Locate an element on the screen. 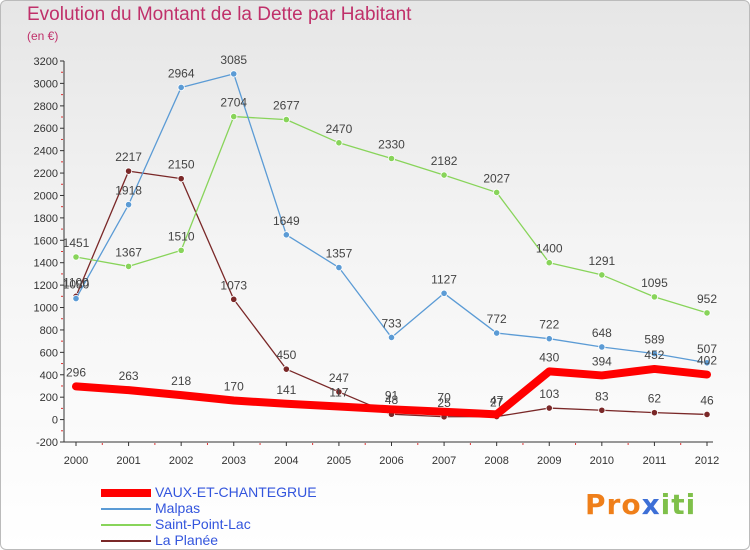  data-label: 952 is located at coordinates (707, 299).